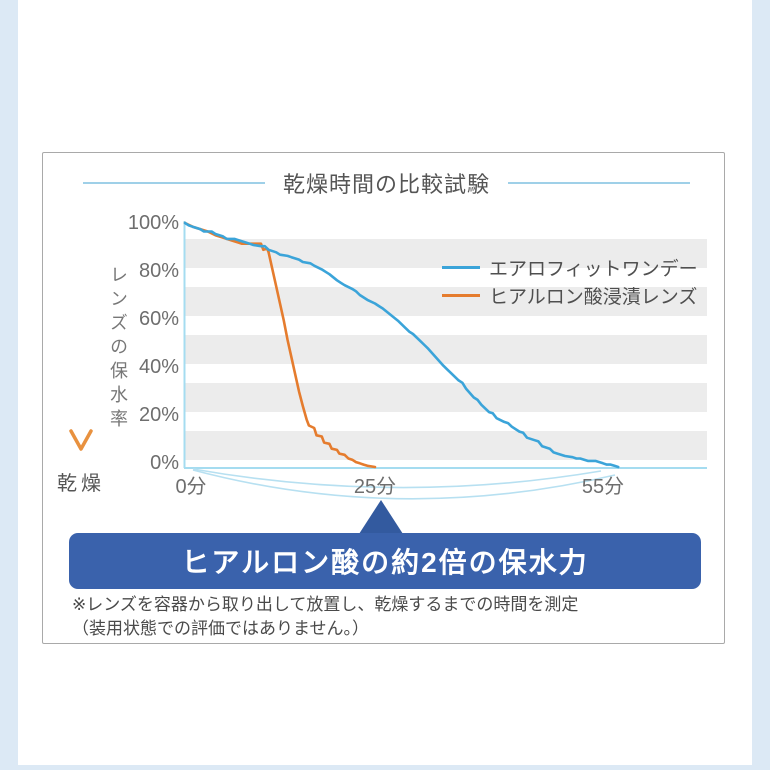  I want to click on legend-item-hyaluron: ヒアルロン酸浸漬レンズ, so click(570, 295).